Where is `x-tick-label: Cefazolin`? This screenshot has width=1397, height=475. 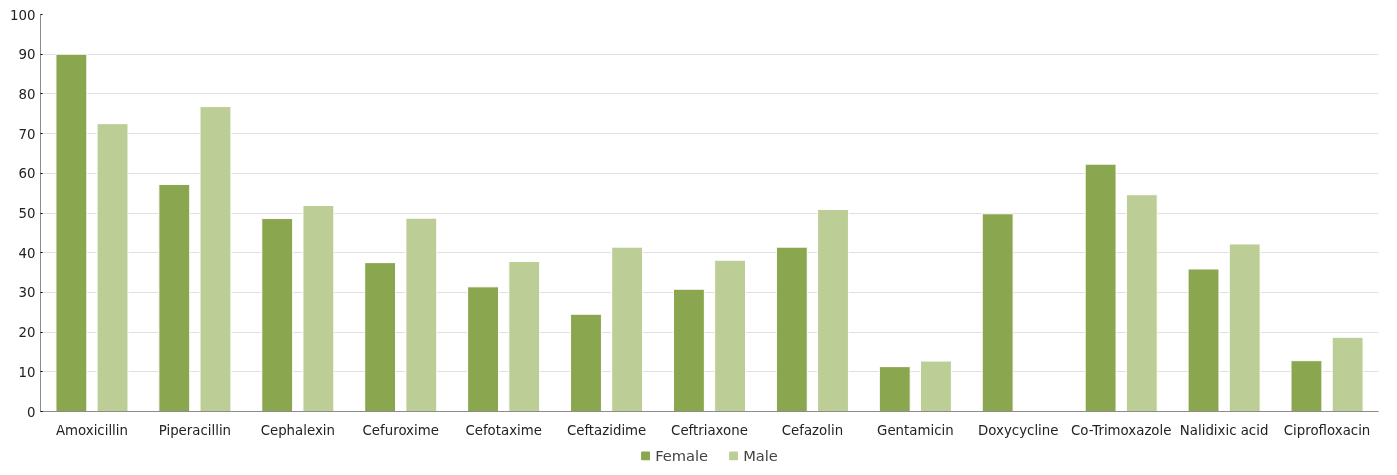
x-tick-label: Cefazolin is located at coordinates (812, 430).